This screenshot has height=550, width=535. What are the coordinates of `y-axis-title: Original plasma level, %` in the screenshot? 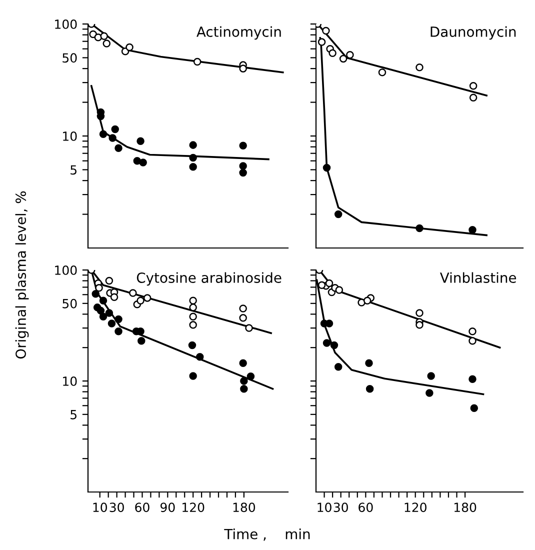 It's located at (22, 275).